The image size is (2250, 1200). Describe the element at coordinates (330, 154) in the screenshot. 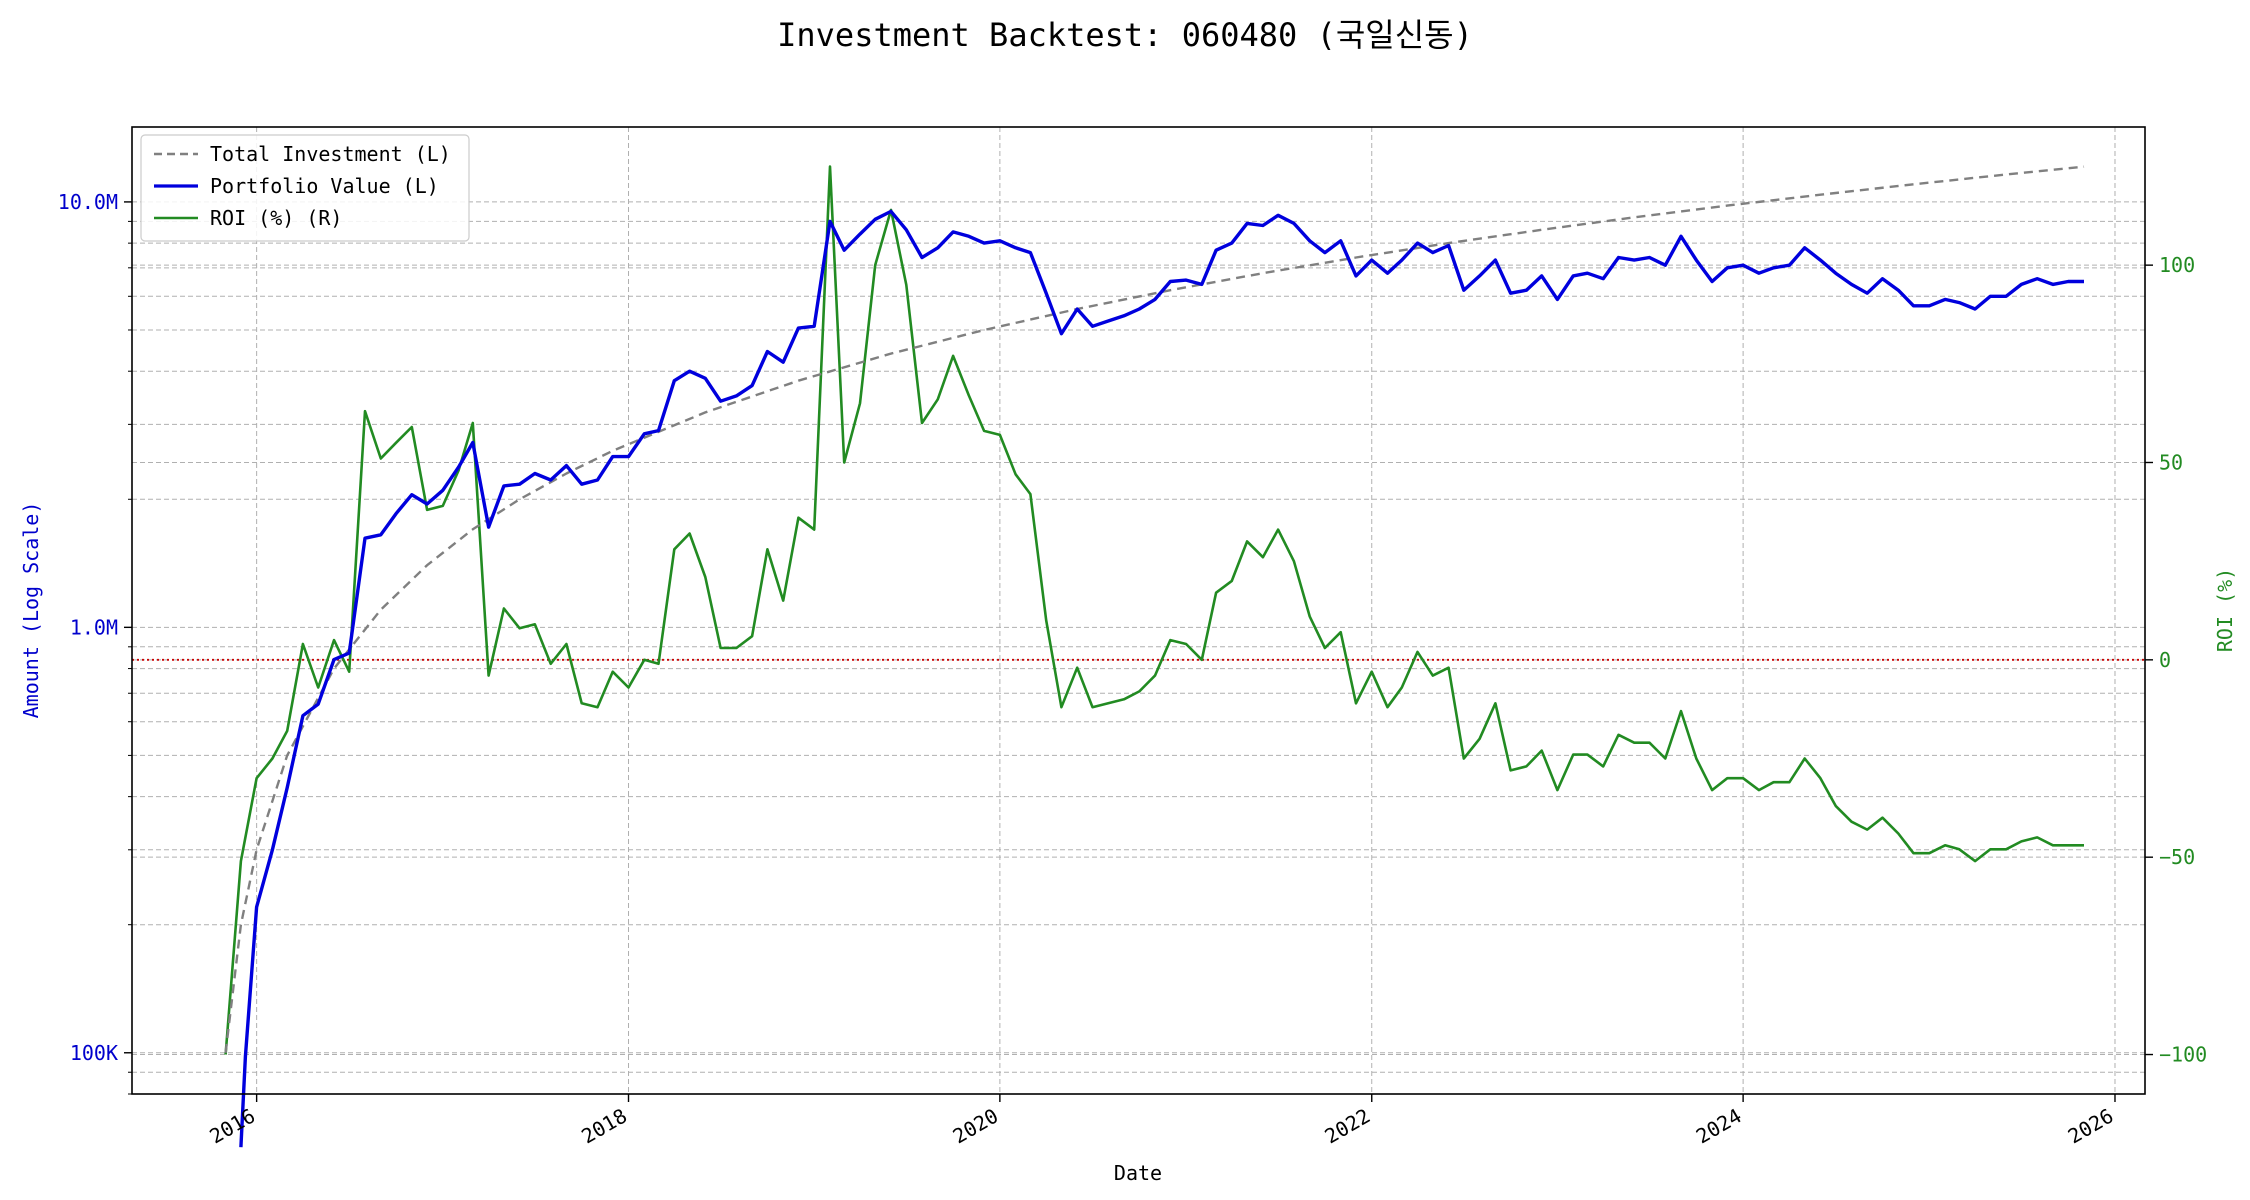

I see `legend-label-total: Total Investment (L)` at that location.